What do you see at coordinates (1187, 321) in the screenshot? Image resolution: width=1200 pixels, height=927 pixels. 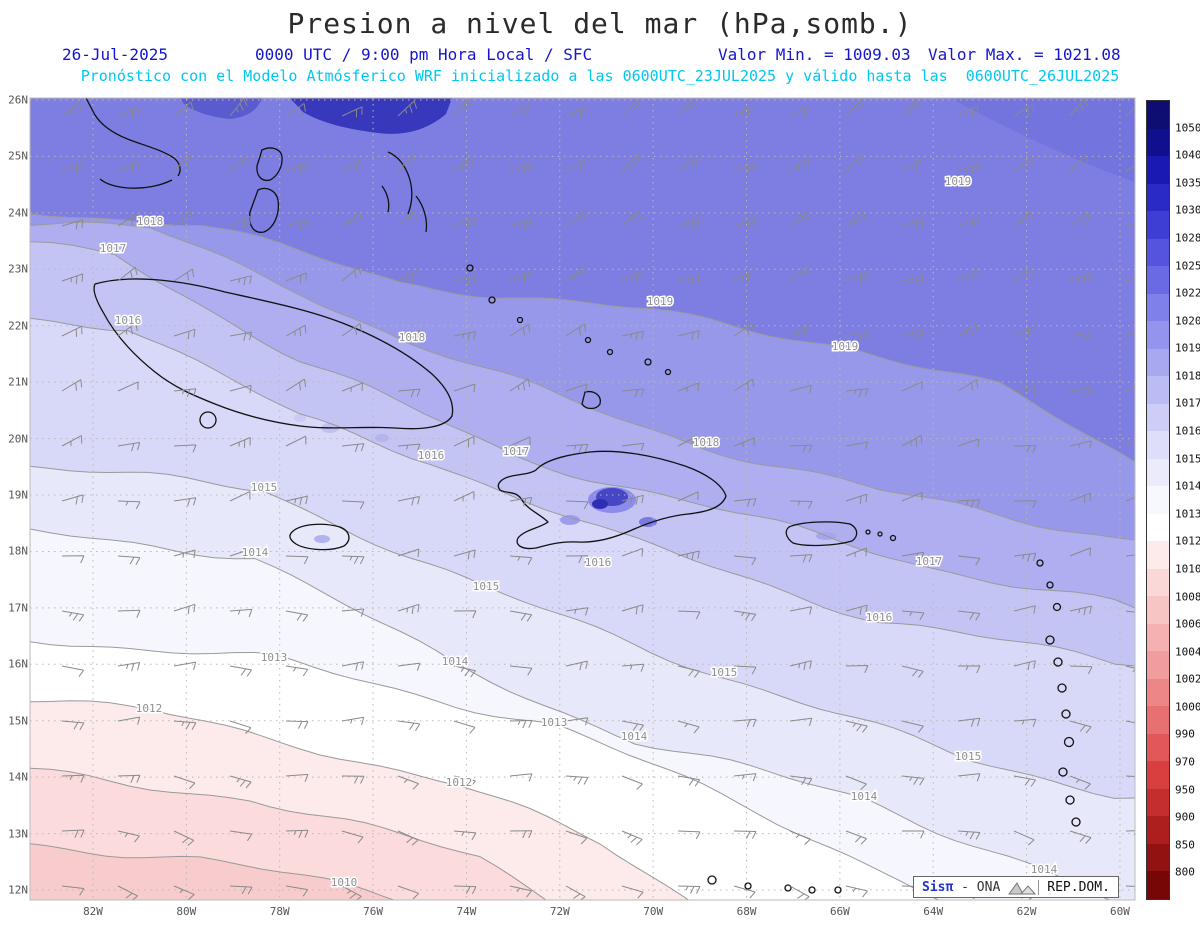 I see `colorbar-level-label: 1020` at bounding box center [1187, 321].